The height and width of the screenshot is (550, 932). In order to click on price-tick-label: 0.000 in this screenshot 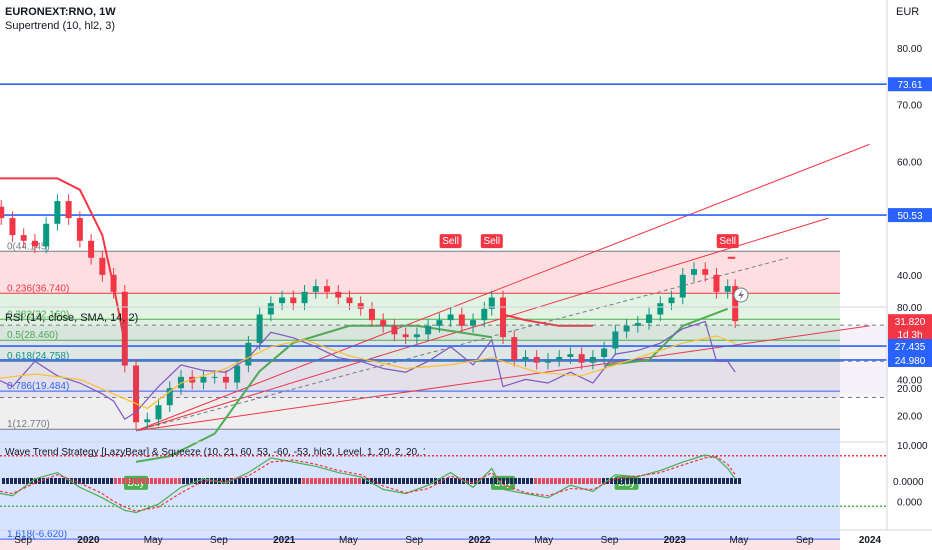, I will do `click(909, 503)`.